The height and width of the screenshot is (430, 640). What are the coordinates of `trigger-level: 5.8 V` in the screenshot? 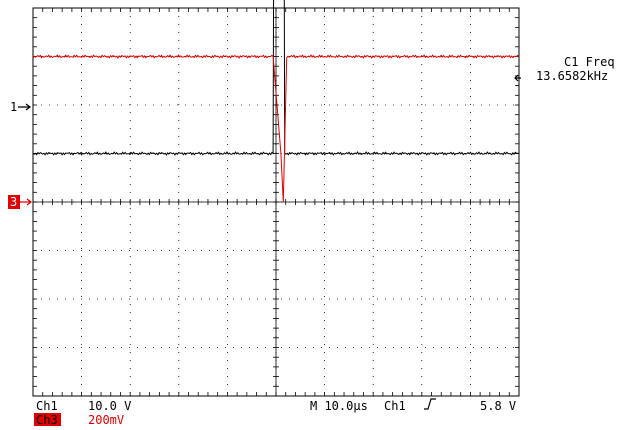 It's located at (498, 406).